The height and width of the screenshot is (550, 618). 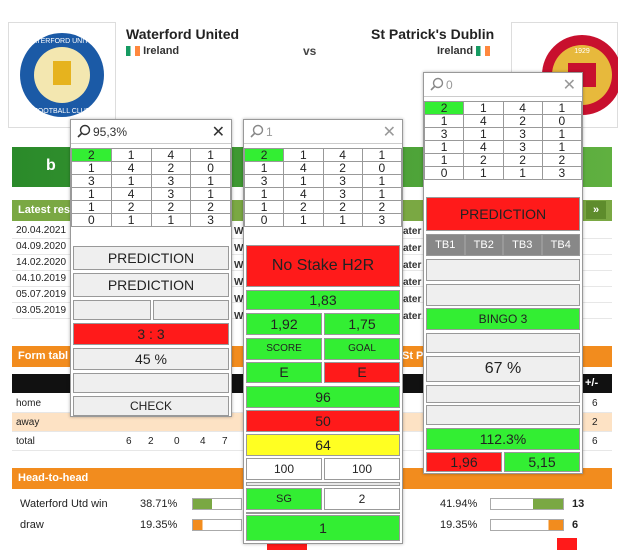 What do you see at coordinates (596, 210) in the screenshot?
I see `latest-results-arrow-button: »` at bounding box center [596, 210].